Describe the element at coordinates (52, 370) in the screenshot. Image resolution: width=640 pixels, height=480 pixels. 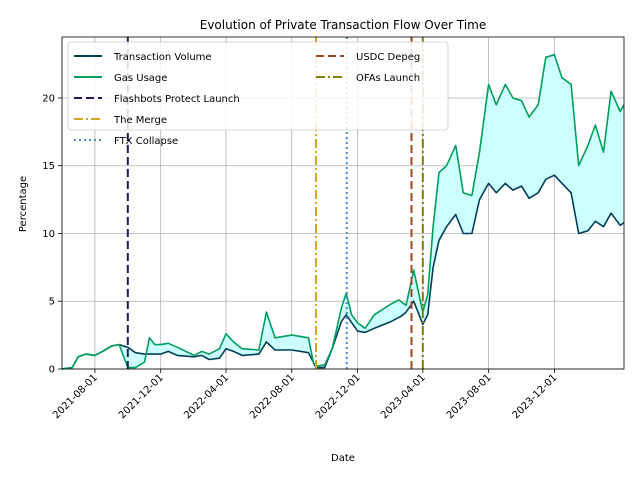
I see `y-tick-label: 0` at that location.